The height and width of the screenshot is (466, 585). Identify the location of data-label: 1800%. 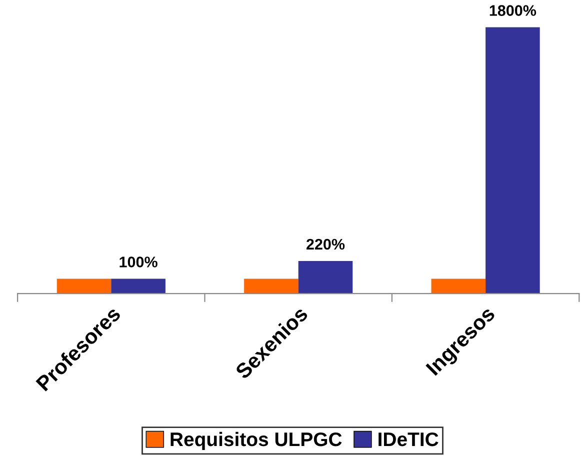
(513, 10).